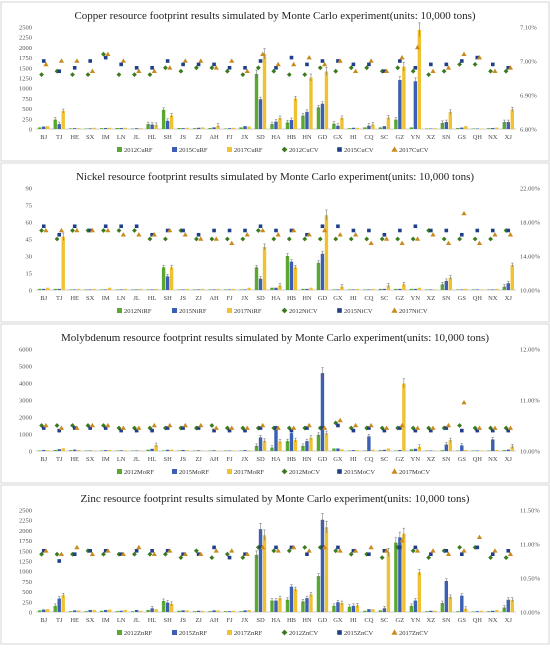 The width and height of the screenshot is (550, 656). I want to click on x-tick-label: JS, so click(183, 298).